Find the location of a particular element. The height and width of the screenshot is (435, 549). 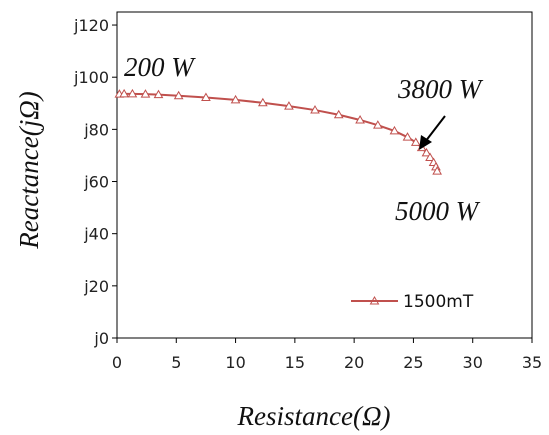

legend-swatch-marker is located at coordinates (374, 300).